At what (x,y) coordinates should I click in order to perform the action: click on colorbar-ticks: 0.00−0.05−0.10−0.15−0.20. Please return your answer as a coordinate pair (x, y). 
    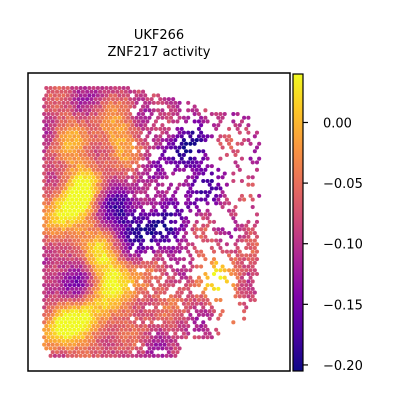
    Looking at the image, I should click on (333, 244).